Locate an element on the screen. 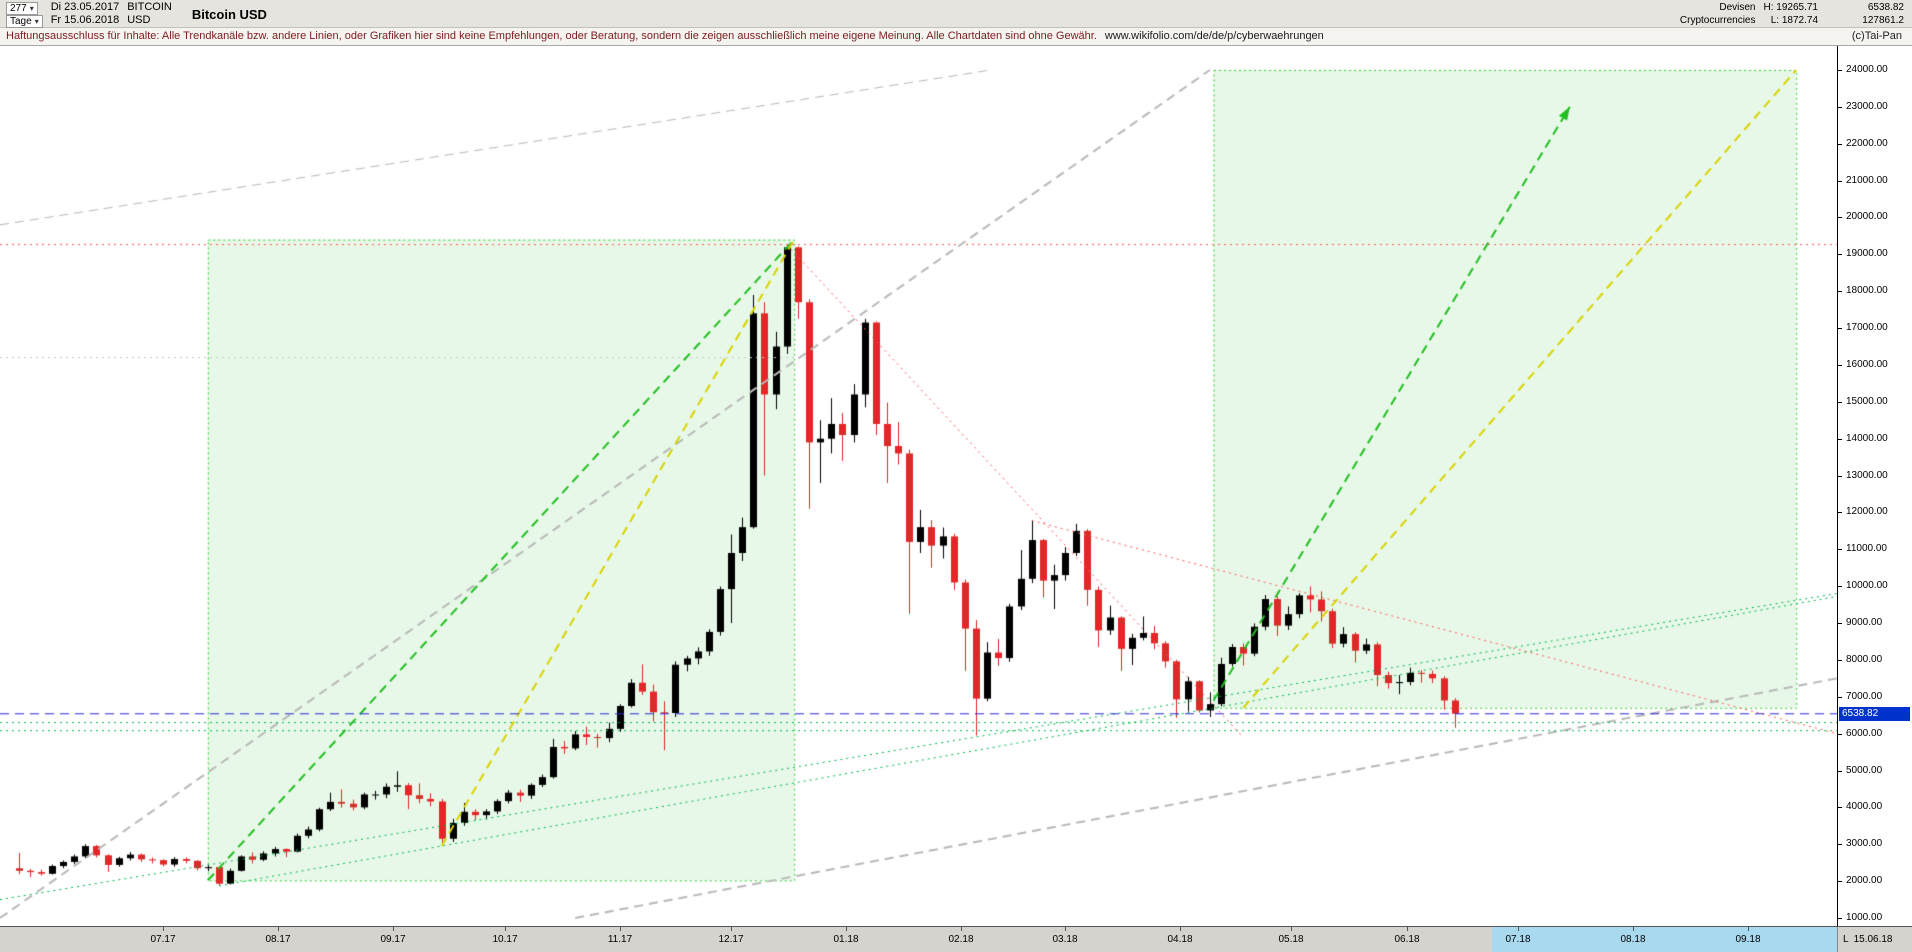 This screenshot has height=952, width=1912. last-price-tag: 6538.82 is located at coordinates (1874, 713).